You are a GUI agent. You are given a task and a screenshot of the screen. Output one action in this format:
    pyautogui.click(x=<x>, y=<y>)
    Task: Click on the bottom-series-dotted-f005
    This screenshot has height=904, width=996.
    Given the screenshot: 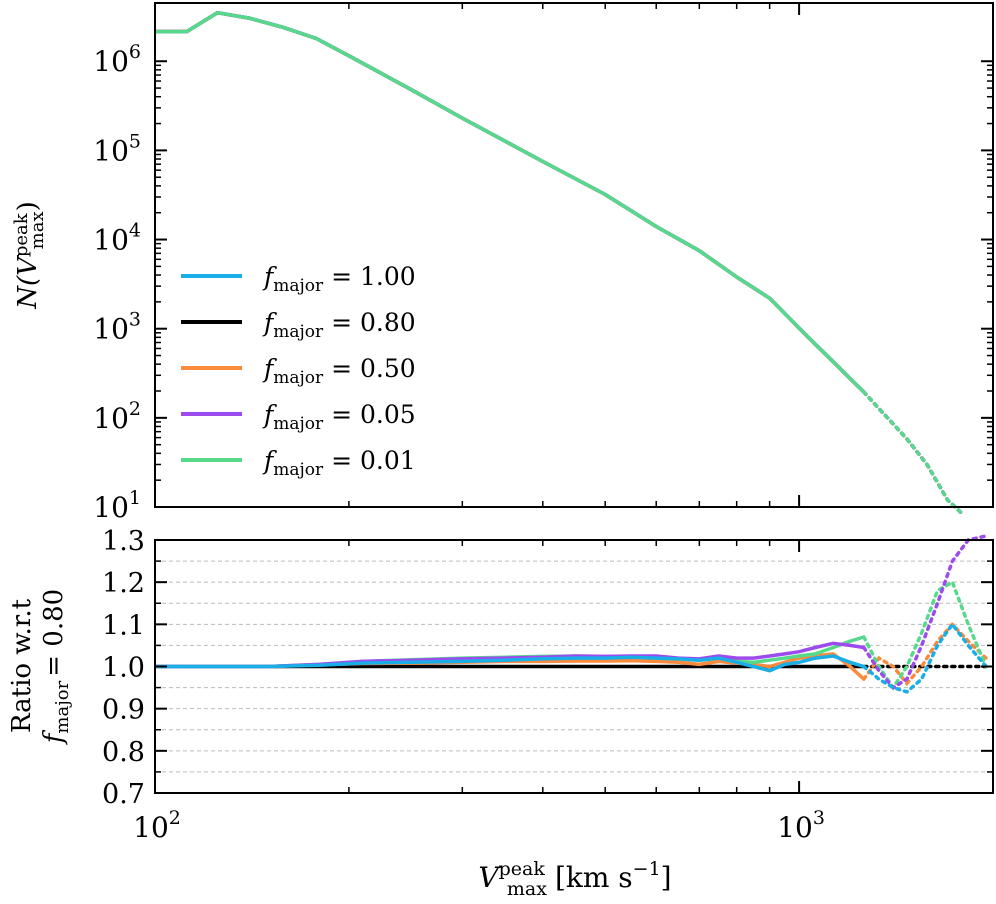 What is the action you would take?
    pyautogui.click(x=925, y=612)
    